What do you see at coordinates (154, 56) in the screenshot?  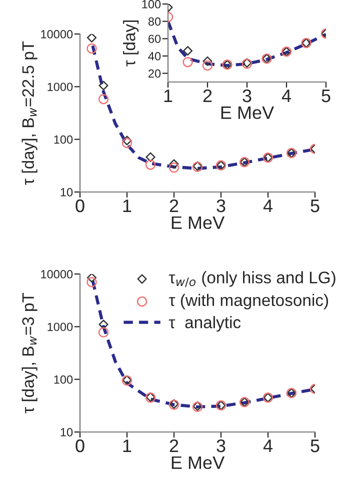 I see `y-tick-label: 40` at bounding box center [154, 56].